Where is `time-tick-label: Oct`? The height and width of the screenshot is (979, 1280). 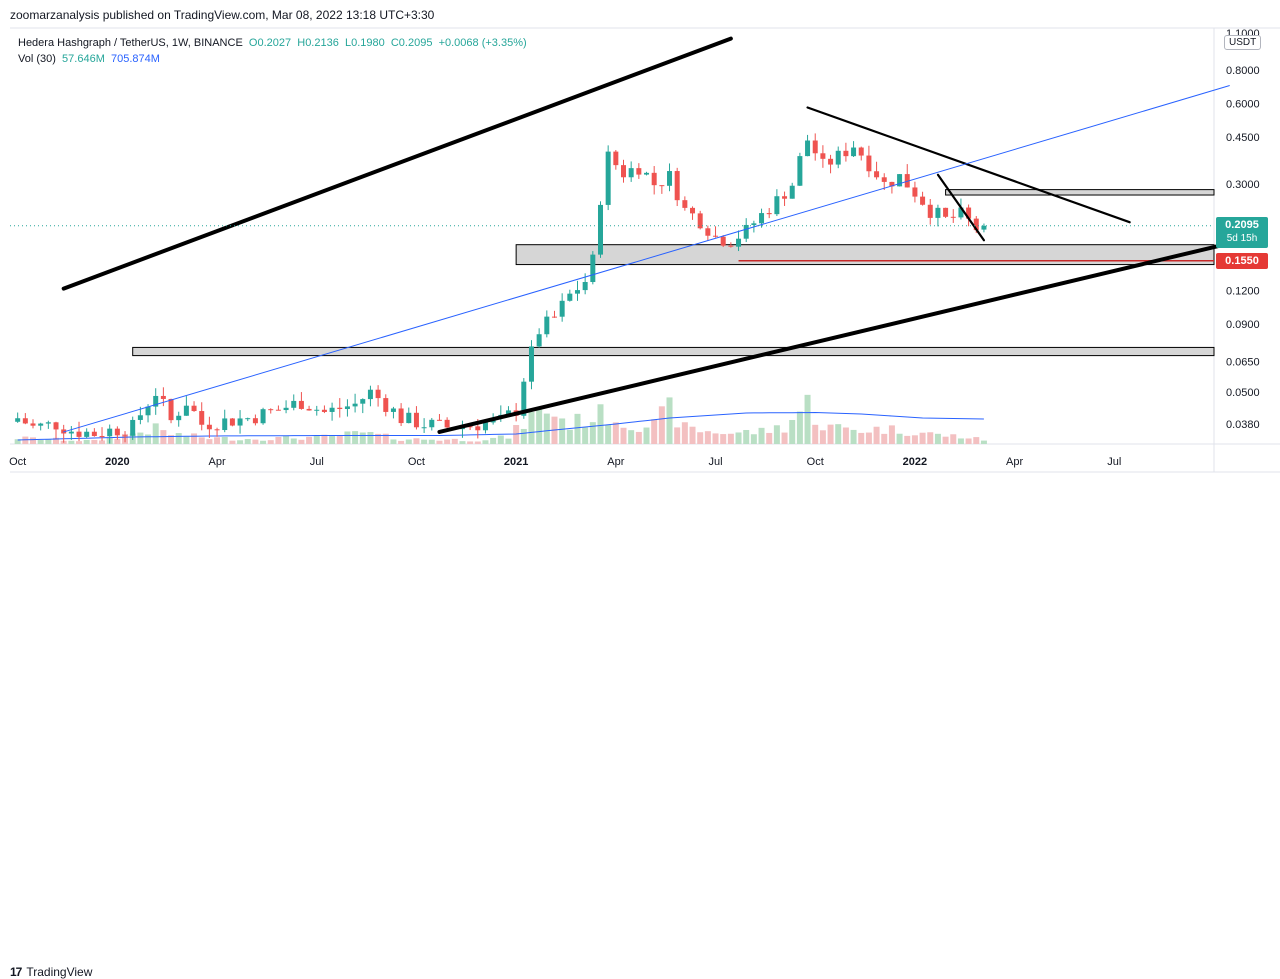
time-tick-label: Oct is located at coordinates (815, 462).